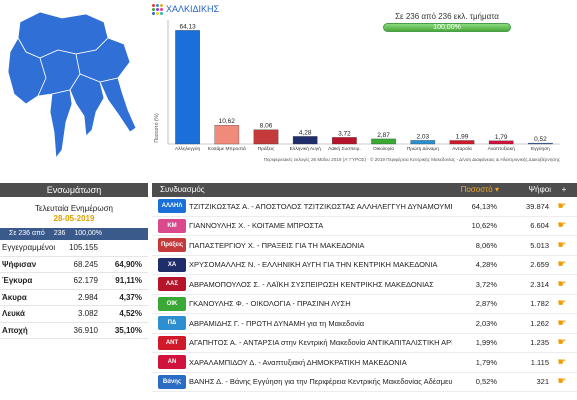 The width and height of the screenshot is (577, 400). I want to click on chart-value-label: 10,62, so click(227, 121).